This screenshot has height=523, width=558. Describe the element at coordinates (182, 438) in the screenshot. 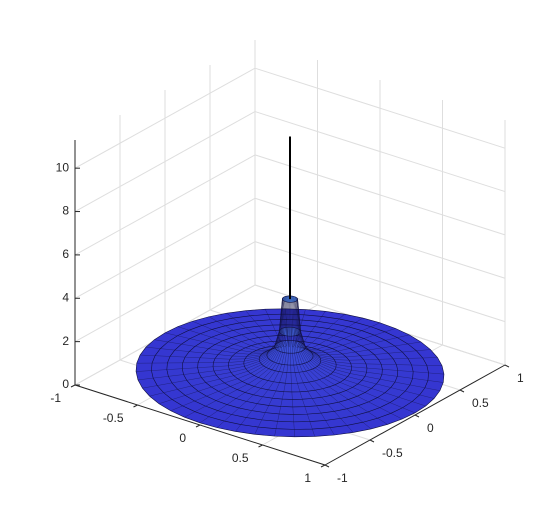

I see `x-tick-label: 0` at that location.